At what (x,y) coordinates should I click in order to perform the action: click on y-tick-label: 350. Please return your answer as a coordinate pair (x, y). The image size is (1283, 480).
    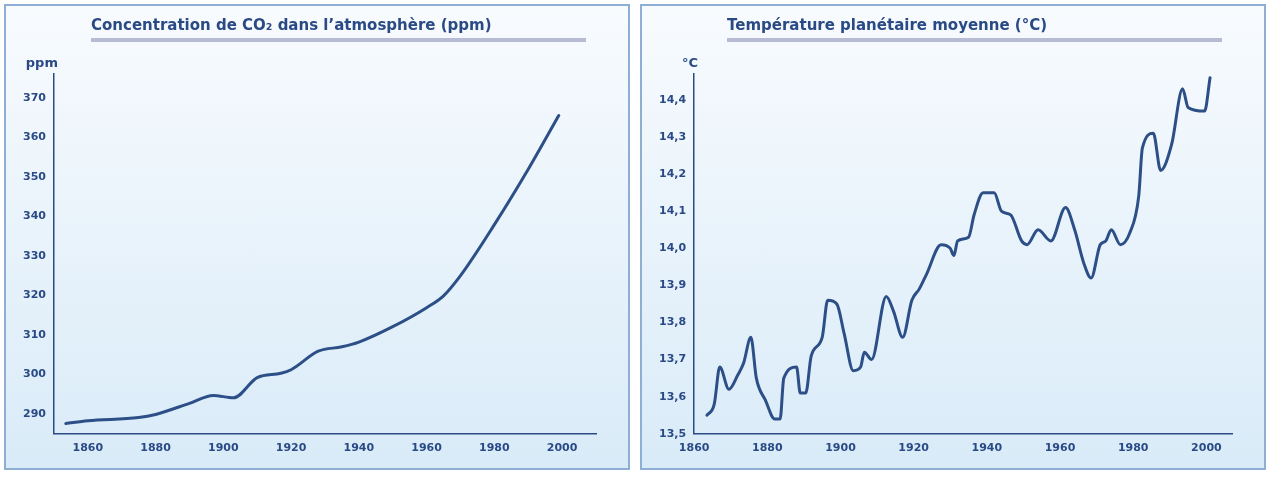
    Looking at the image, I should click on (34, 176).